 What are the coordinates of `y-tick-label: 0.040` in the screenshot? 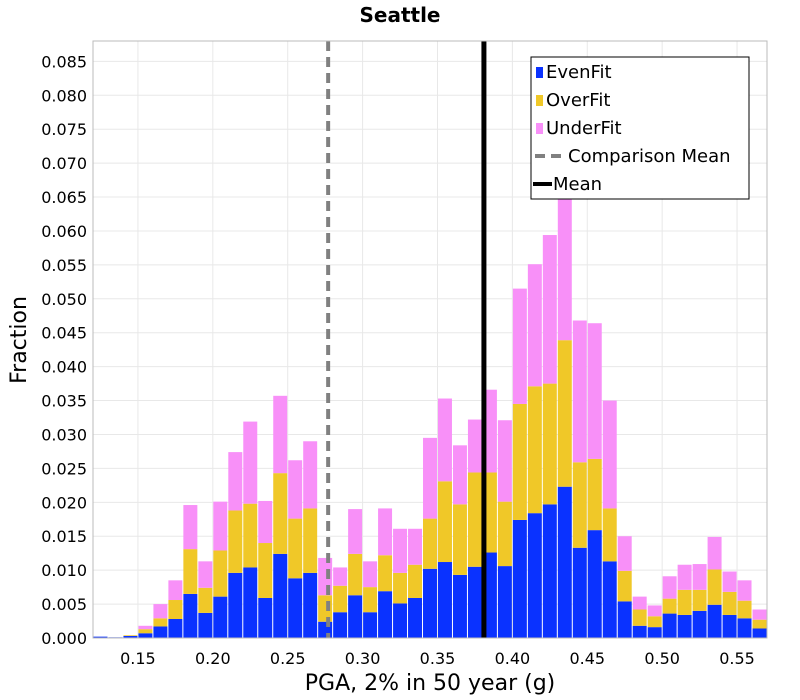 It's located at (64, 367).